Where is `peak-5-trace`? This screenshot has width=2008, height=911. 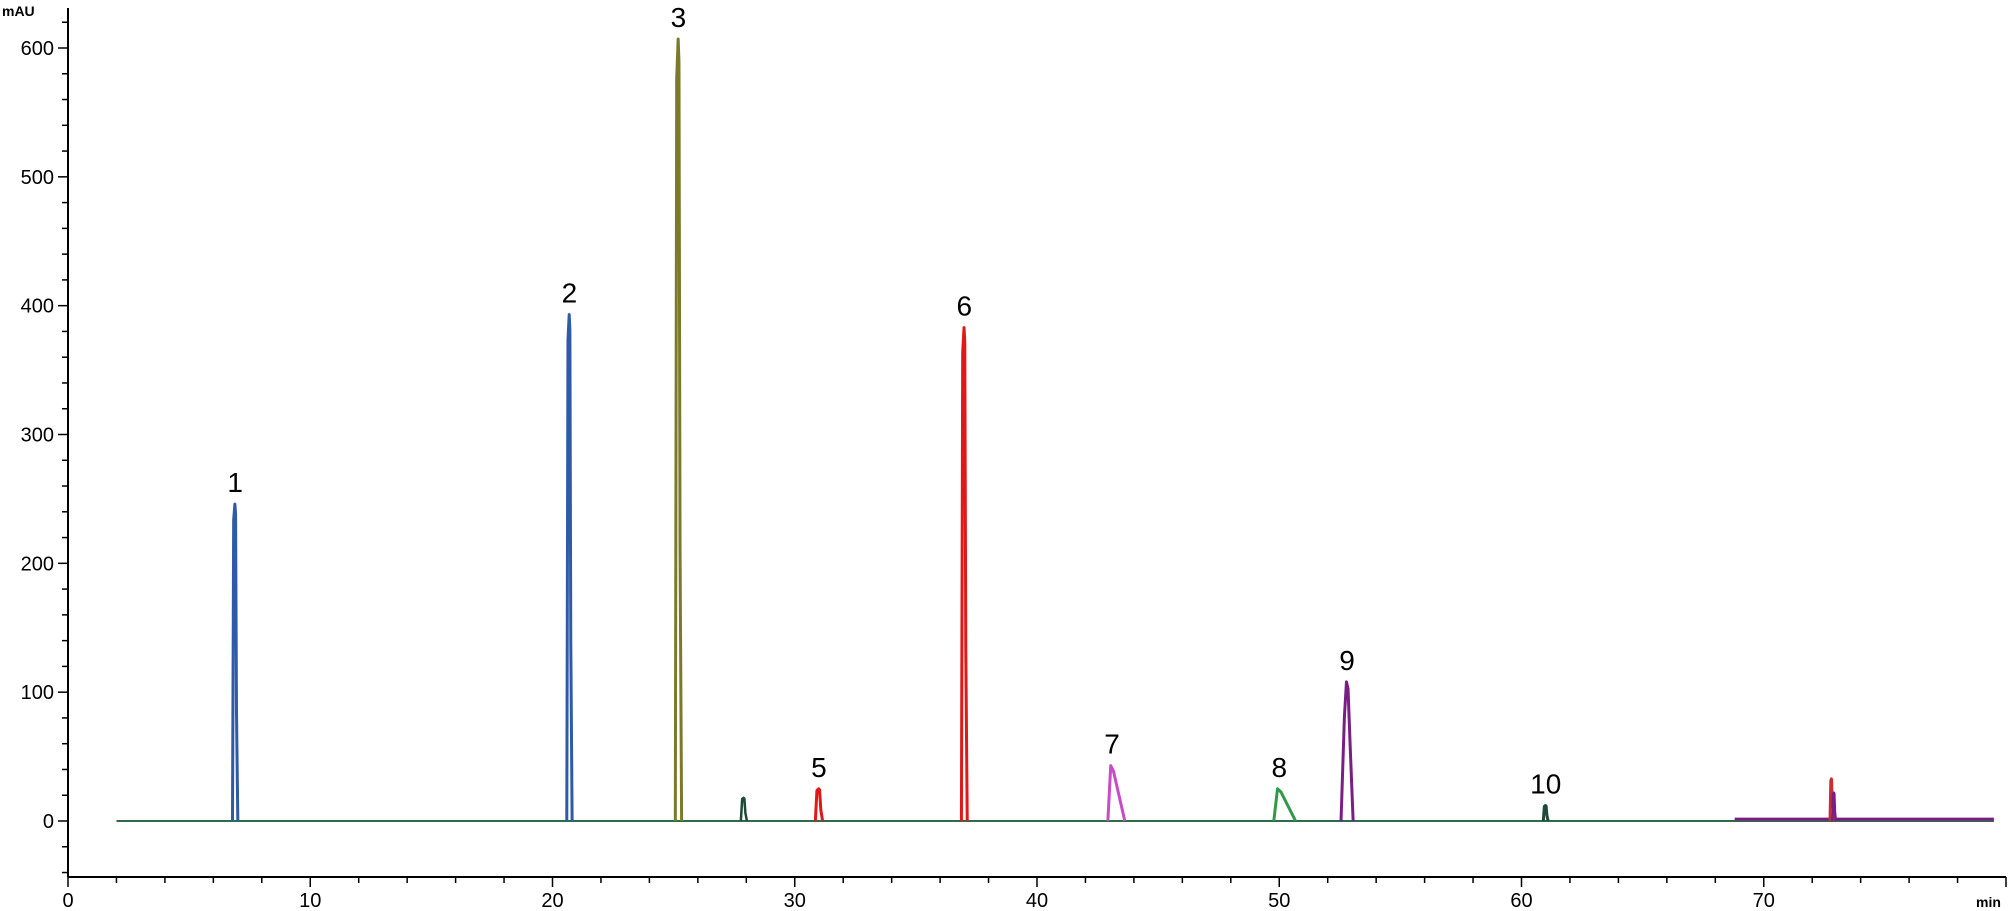
peak-5-trace is located at coordinates (819, 804).